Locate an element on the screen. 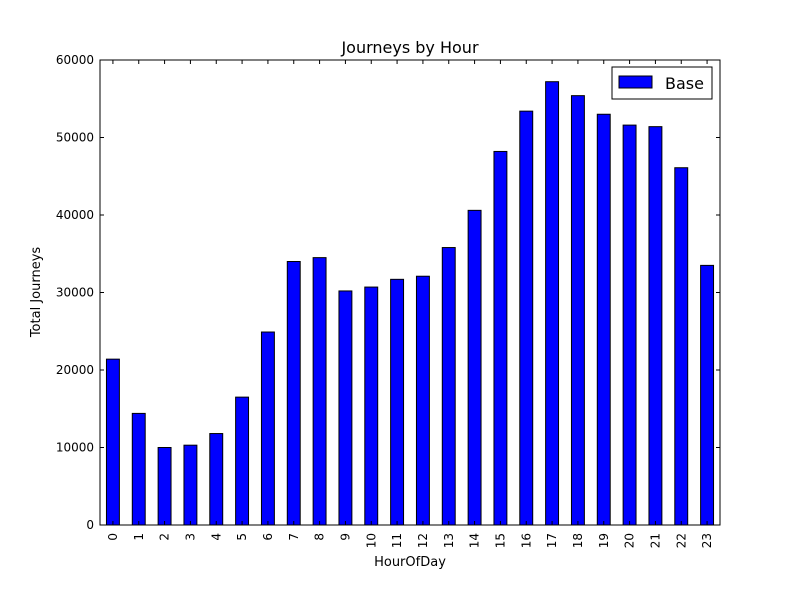 The width and height of the screenshot is (800, 600). y-tick-label-40000: 40000 is located at coordinates (75, 215).